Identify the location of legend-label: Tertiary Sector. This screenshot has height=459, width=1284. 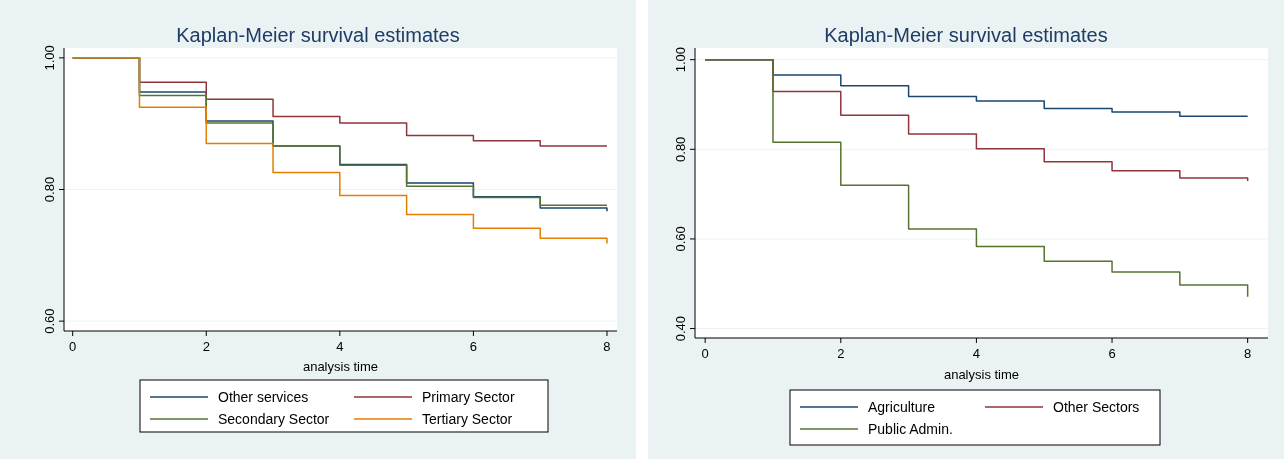
(467, 419).